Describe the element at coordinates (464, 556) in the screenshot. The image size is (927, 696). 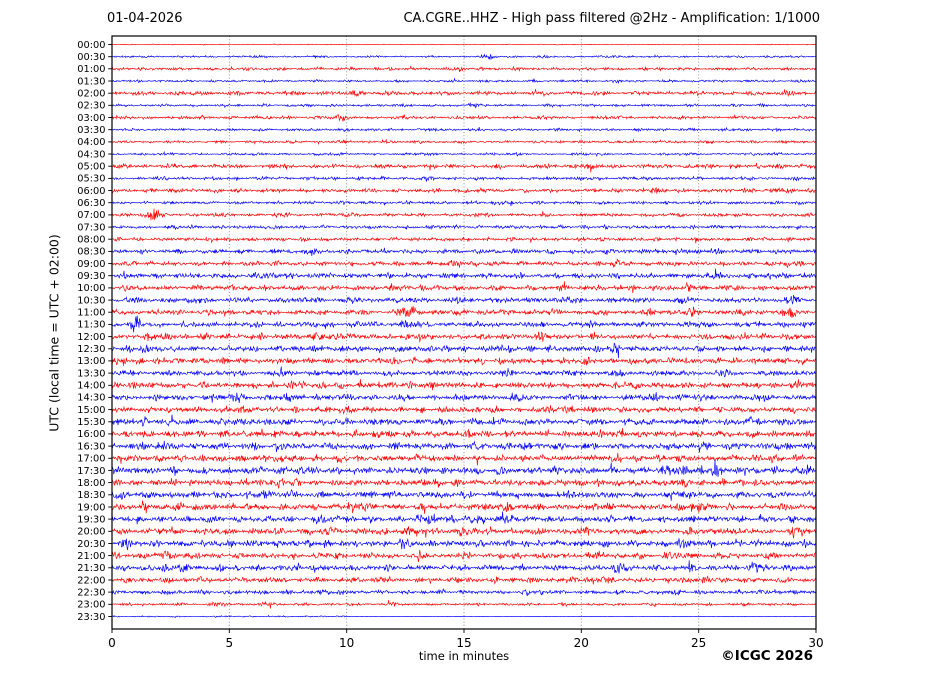
I see `trace-21:00` at that location.